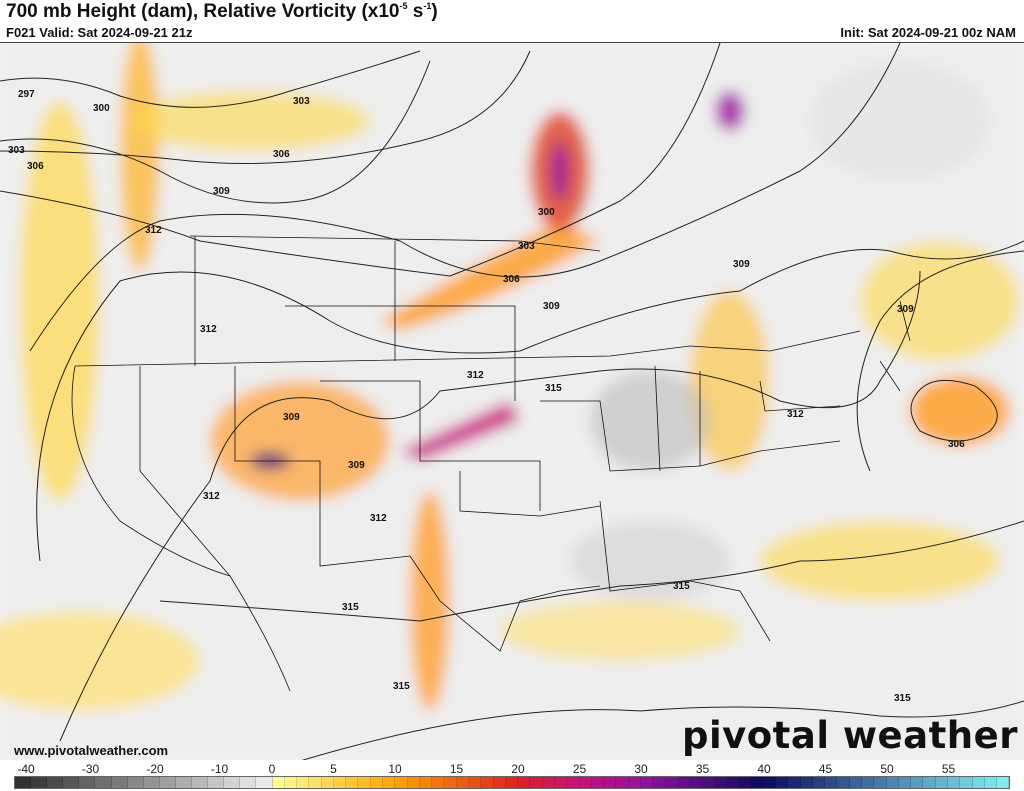  Describe the element at coordinates (91, 750) in the screenshot. I see `website-credit: www.pivotalweather.com` at that location.